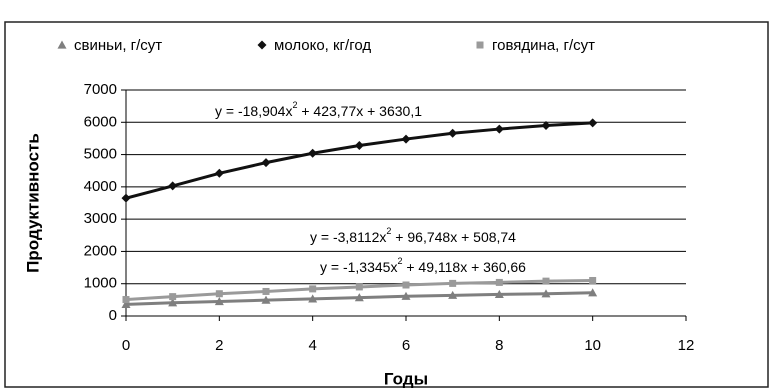 The image size is (773, 390). I want to click on x-tick-label: 12, so click(686, 345).